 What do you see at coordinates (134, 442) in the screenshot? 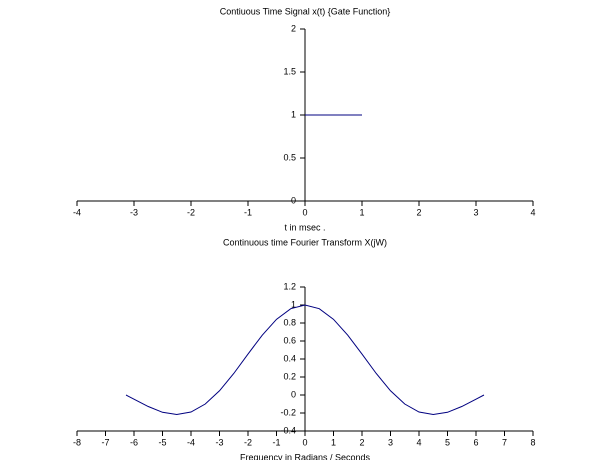
I see `x-tick-label: -6` at bounding box center [134, 442].